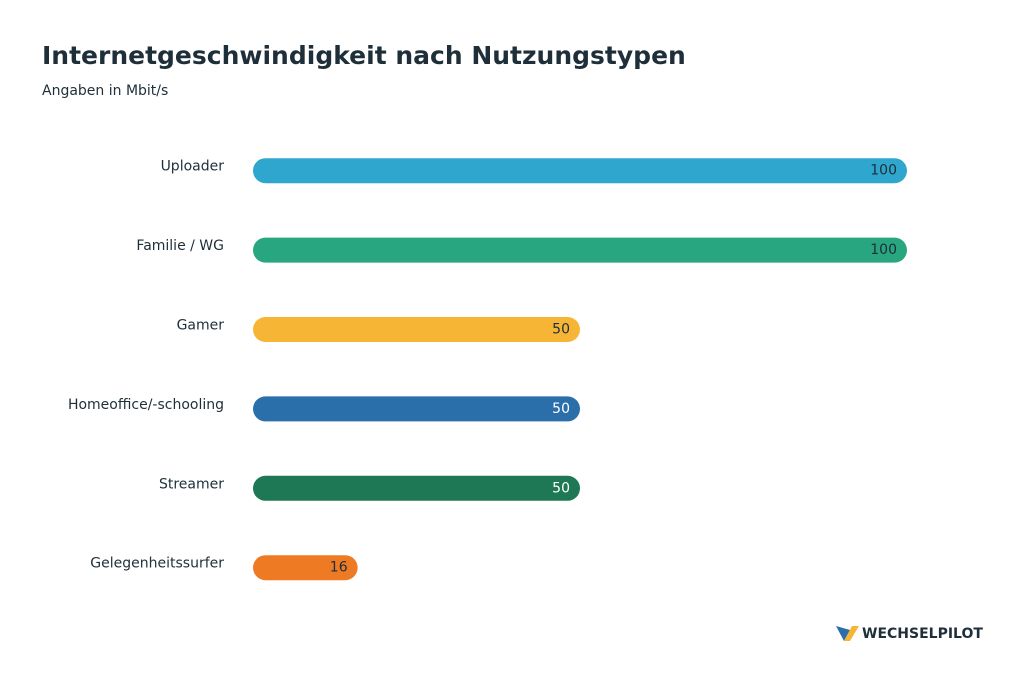 The height and width of the screenshot is (683, 1024). Describe the element at coordinates (191, 484) in the screenshot. I see `y-tick-label: Streamer` at that location.